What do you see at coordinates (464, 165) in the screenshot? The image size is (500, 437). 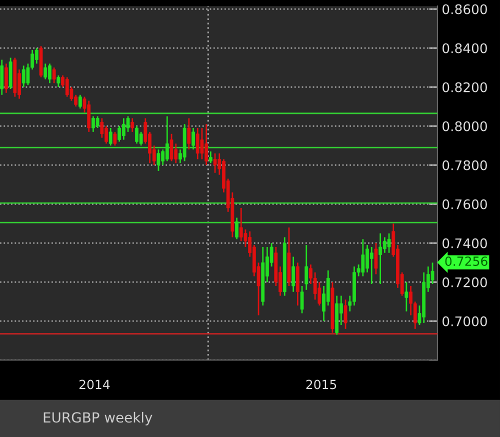 I see `y-tick-label: 0.7800` at bounding box center [464, 165].